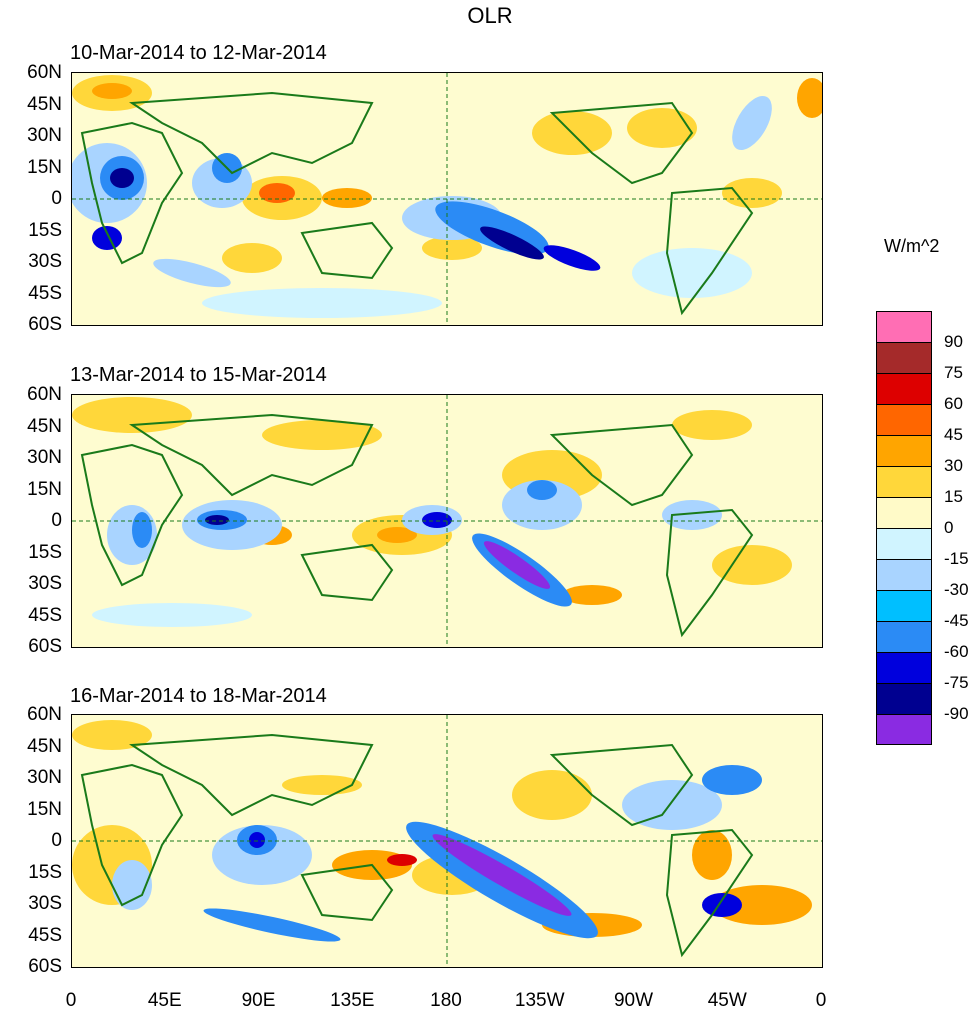  I want to click on lon-label: 45E, so click(164, 1000).